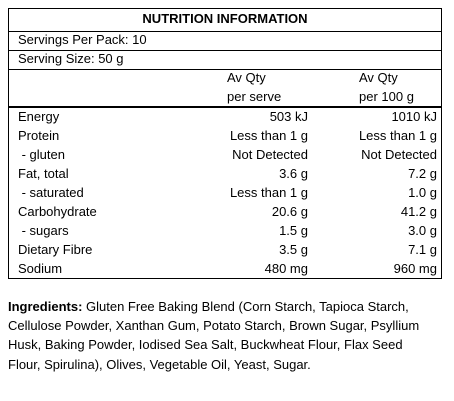 The image size is (454, 401). What do you see at coordinates (45, 306) in the screenshot?
I see `ingredients-heading: Ingredients:` at bounding box center [45, 306].